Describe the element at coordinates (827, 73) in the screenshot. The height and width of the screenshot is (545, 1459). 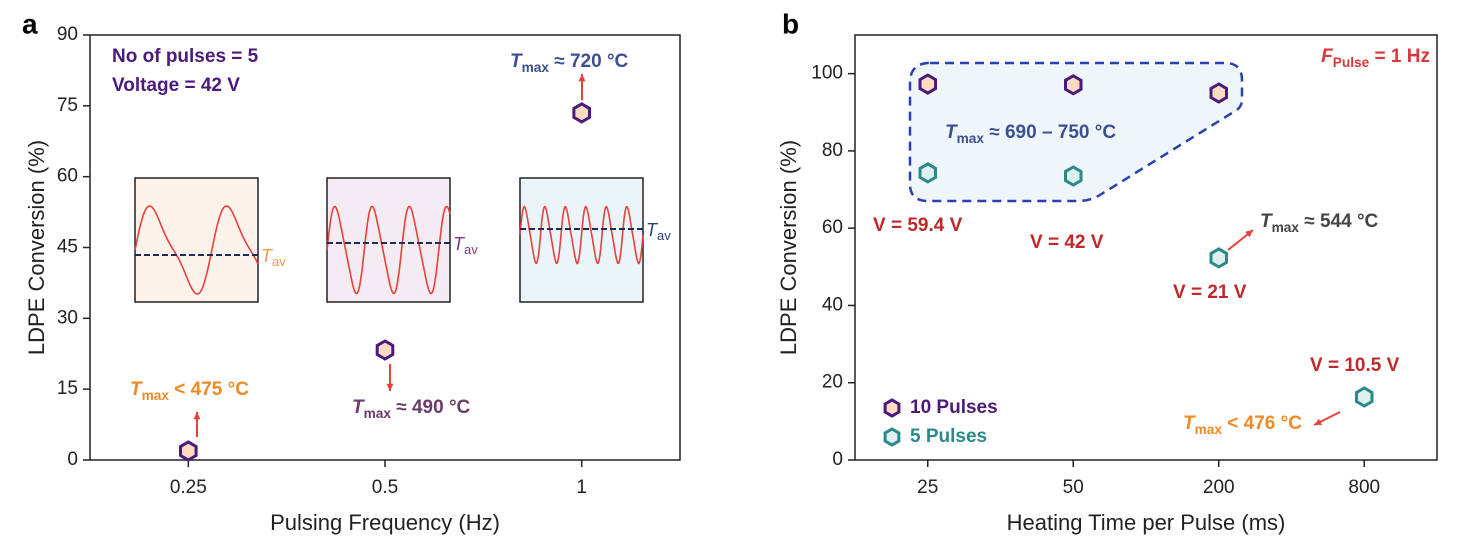
I see `y-tick-label: 100` at that location.